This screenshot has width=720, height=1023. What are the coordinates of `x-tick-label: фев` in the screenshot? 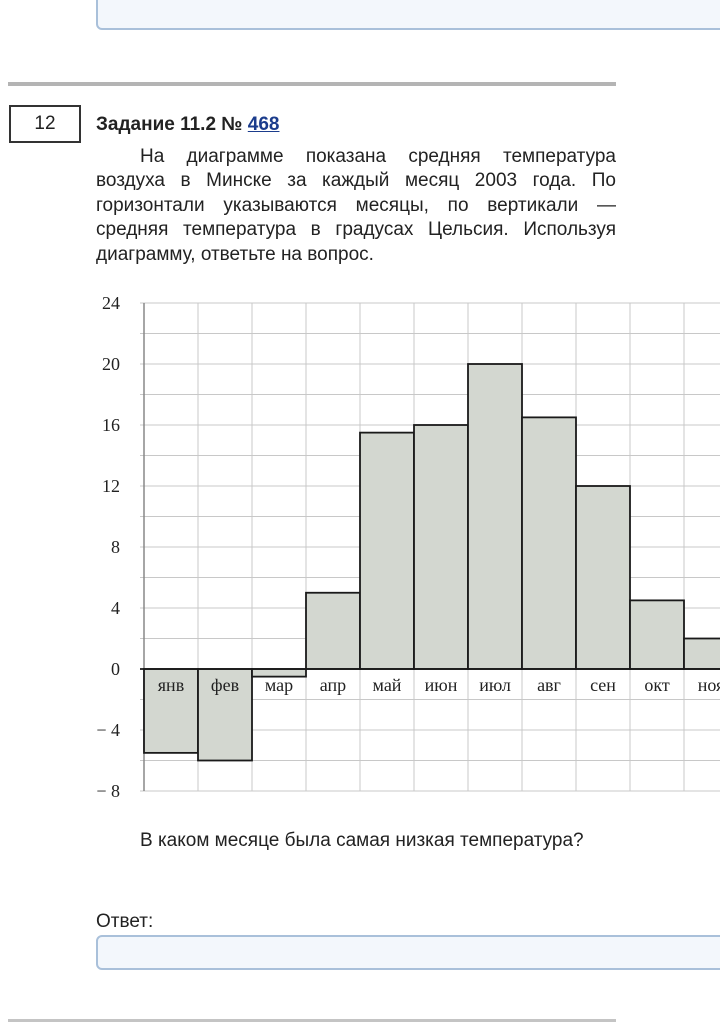 It's located at (225, 685).